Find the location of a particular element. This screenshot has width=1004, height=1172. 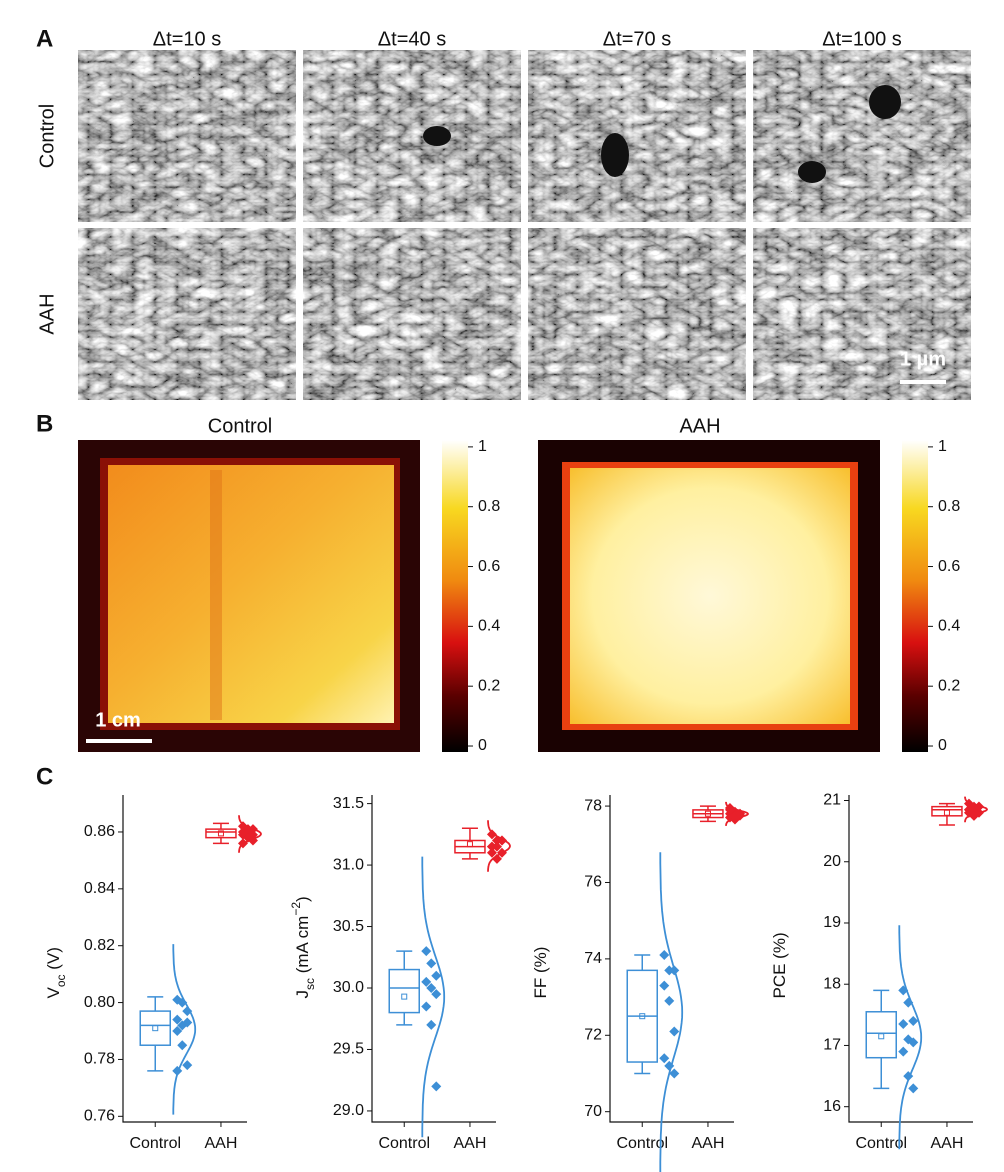

y-axis-label: Jsc (mA cm−2) is located at coordinates (303, 947).